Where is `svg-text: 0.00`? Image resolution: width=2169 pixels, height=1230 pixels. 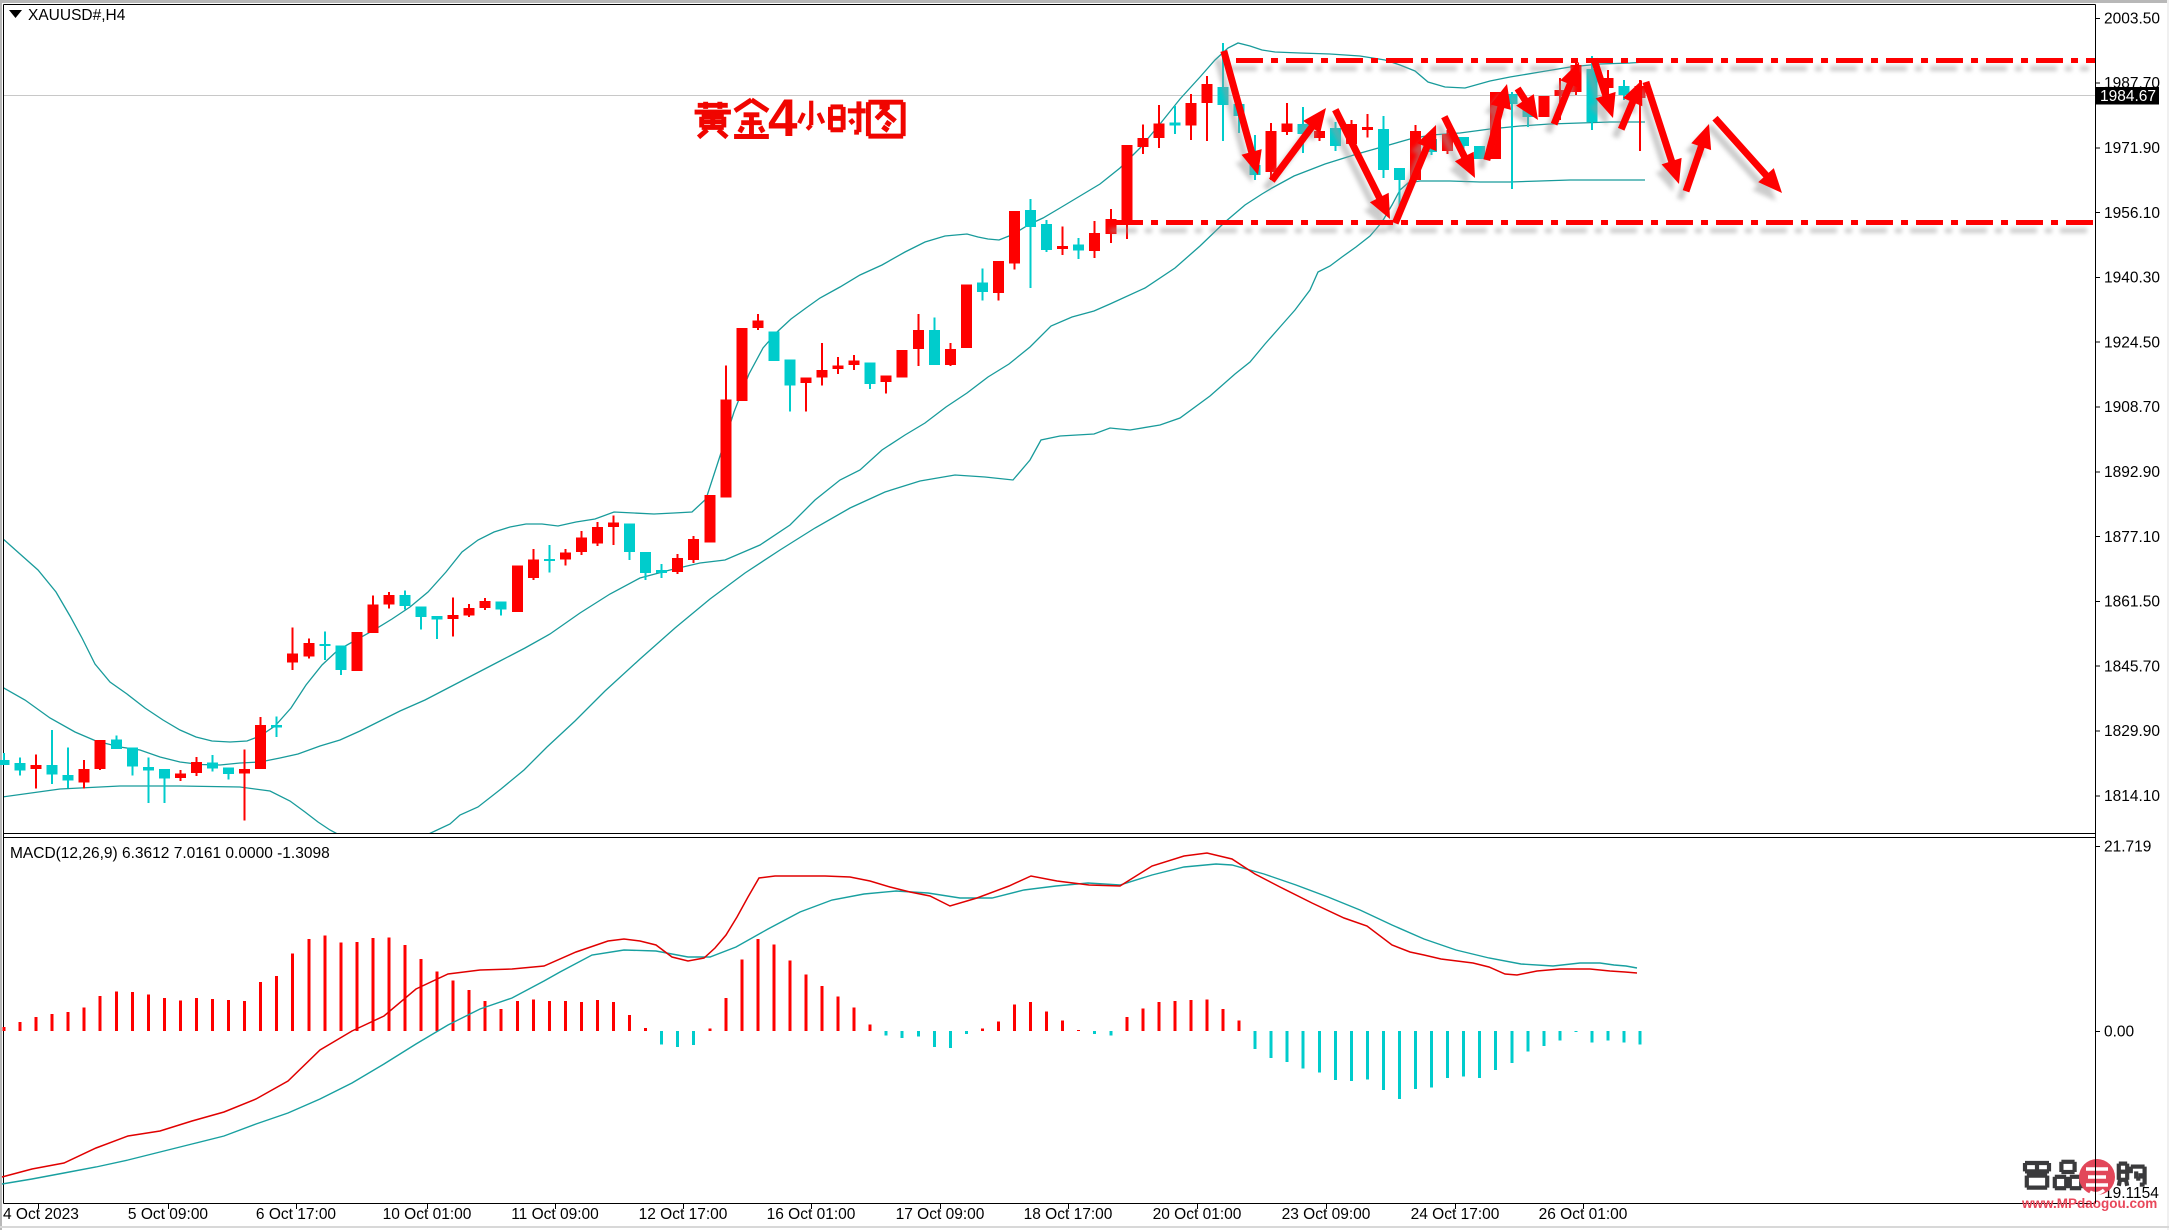
svg-text: 0.00 is located at coordinates (2119, 1032).